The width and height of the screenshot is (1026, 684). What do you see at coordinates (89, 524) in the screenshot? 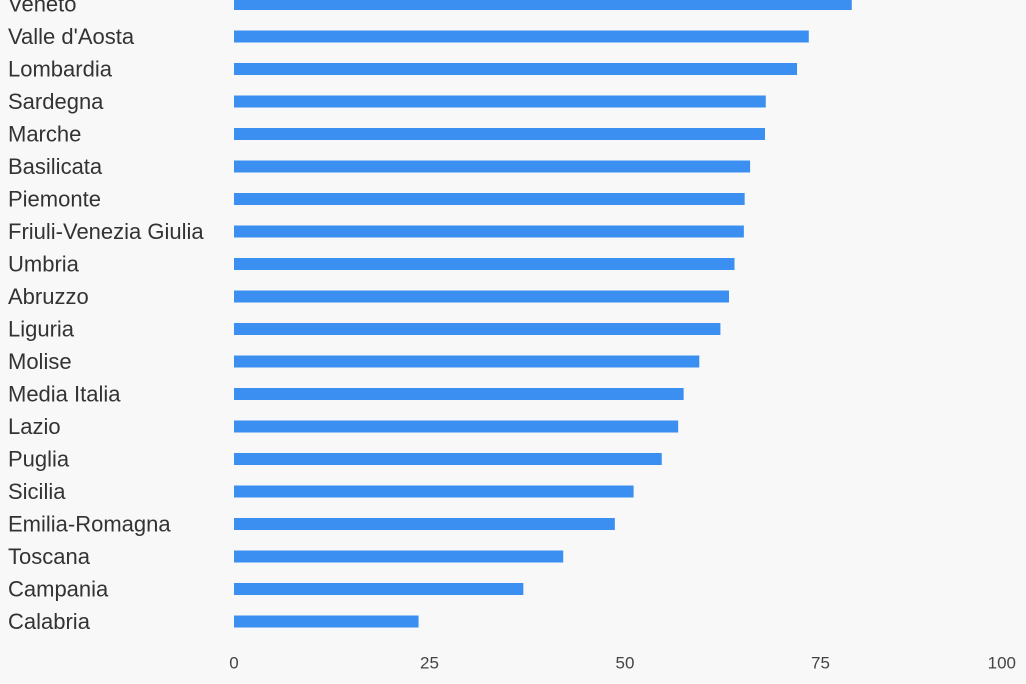
I see `category-label-emilia-romagna: Emilia-Romagna` at bounding box center [89, 524].